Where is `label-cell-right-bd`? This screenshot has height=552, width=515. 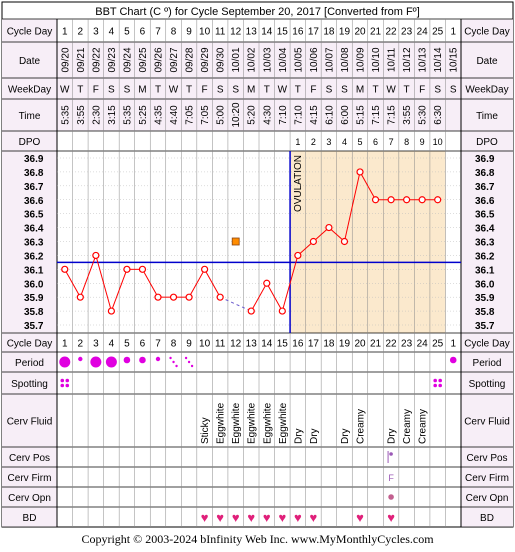 label-cell-right-bd is located at coordinates (487, 517).